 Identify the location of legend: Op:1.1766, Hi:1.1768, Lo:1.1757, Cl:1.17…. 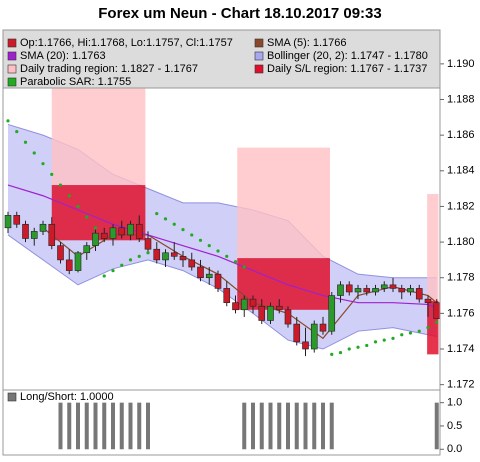
(221, 59).